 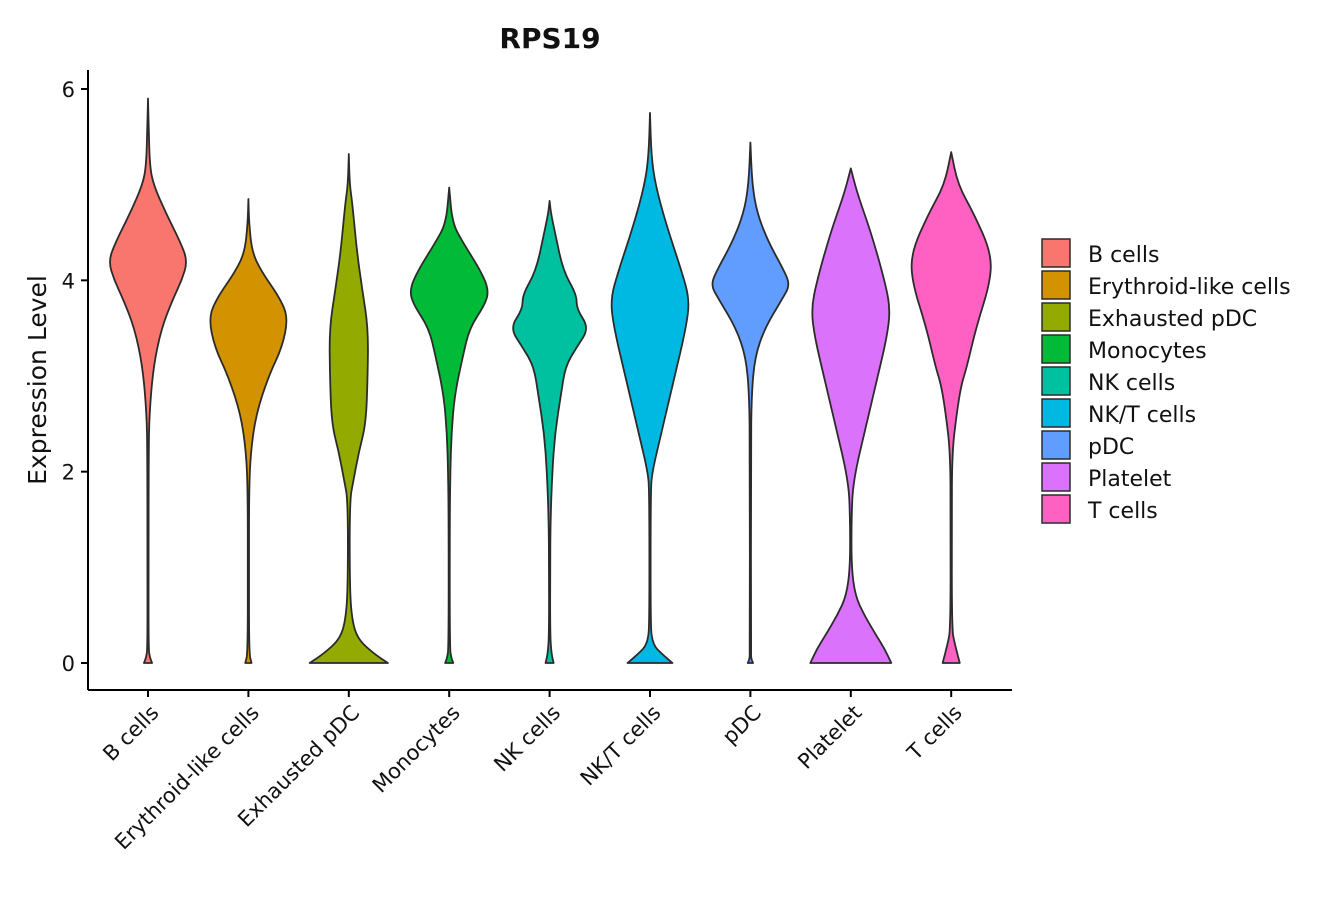 I want to click on violin-exhausted-pdc, so click(x=348, y=408).